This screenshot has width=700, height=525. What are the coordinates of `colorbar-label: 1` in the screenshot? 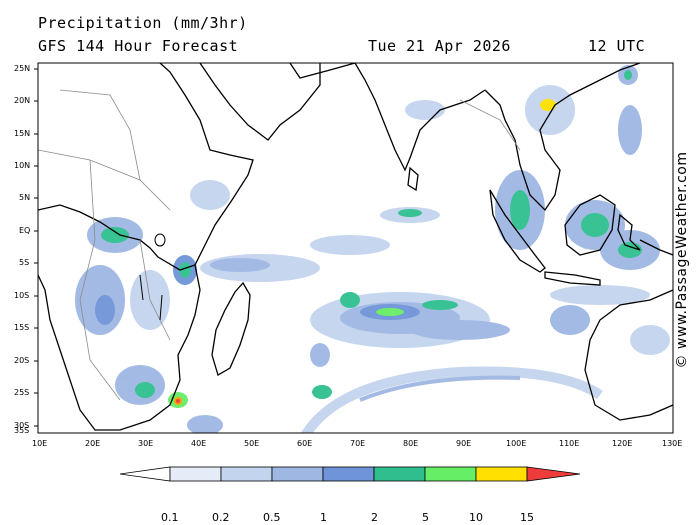 It's located at (323, 517).